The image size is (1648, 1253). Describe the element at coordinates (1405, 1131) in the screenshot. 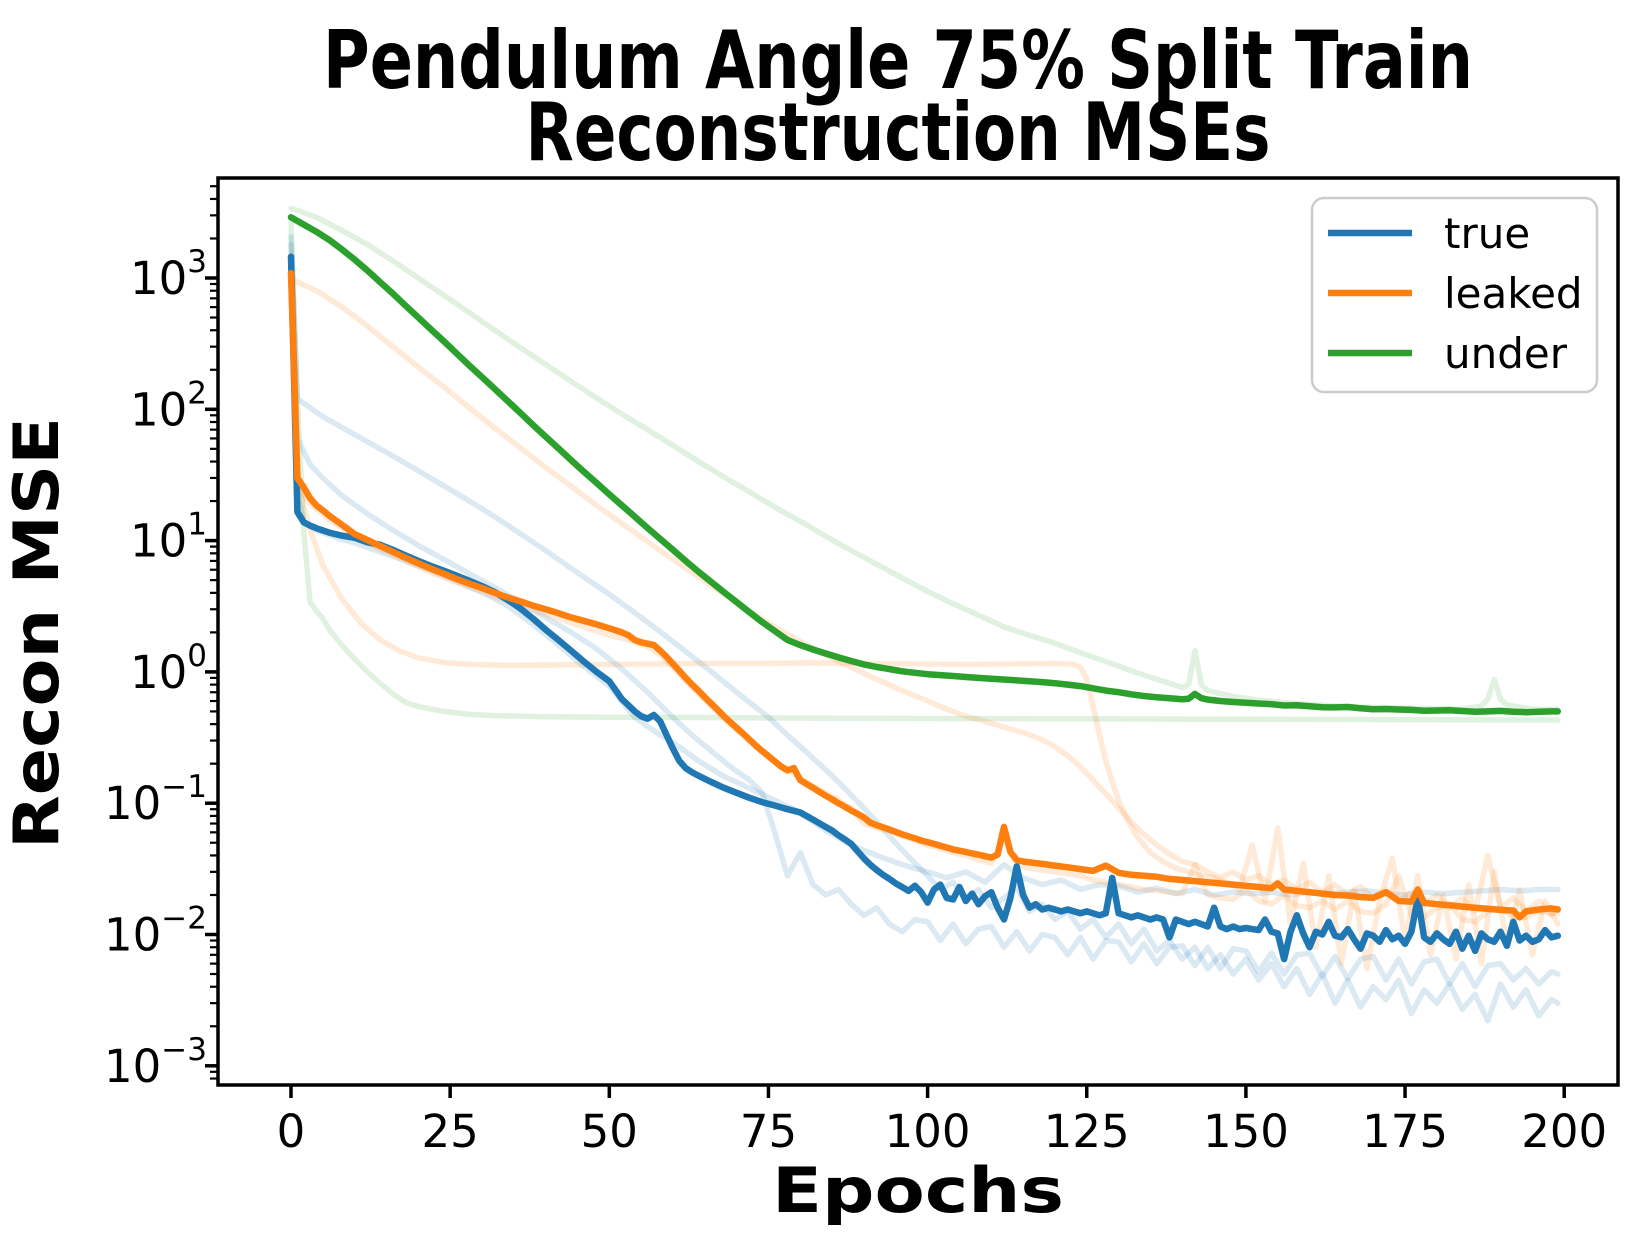

I see `x-tick-label: 175` at that location.